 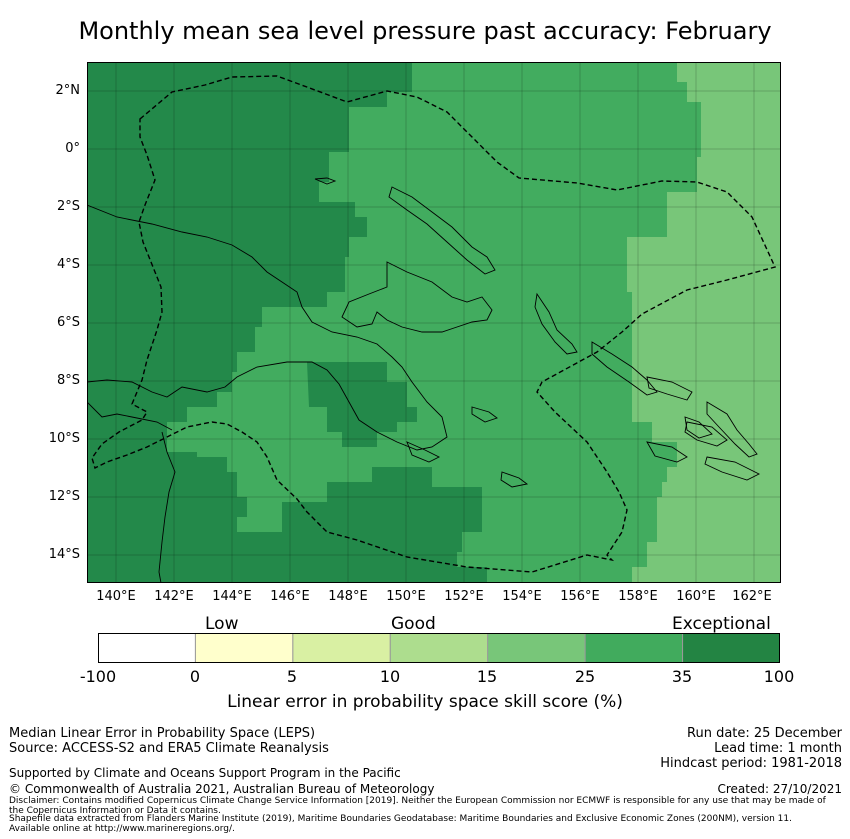 What do you see at coordinates (362, 404) in the screenshot?
I see `zone-exceptional-central` at bounding box center [362, 404].